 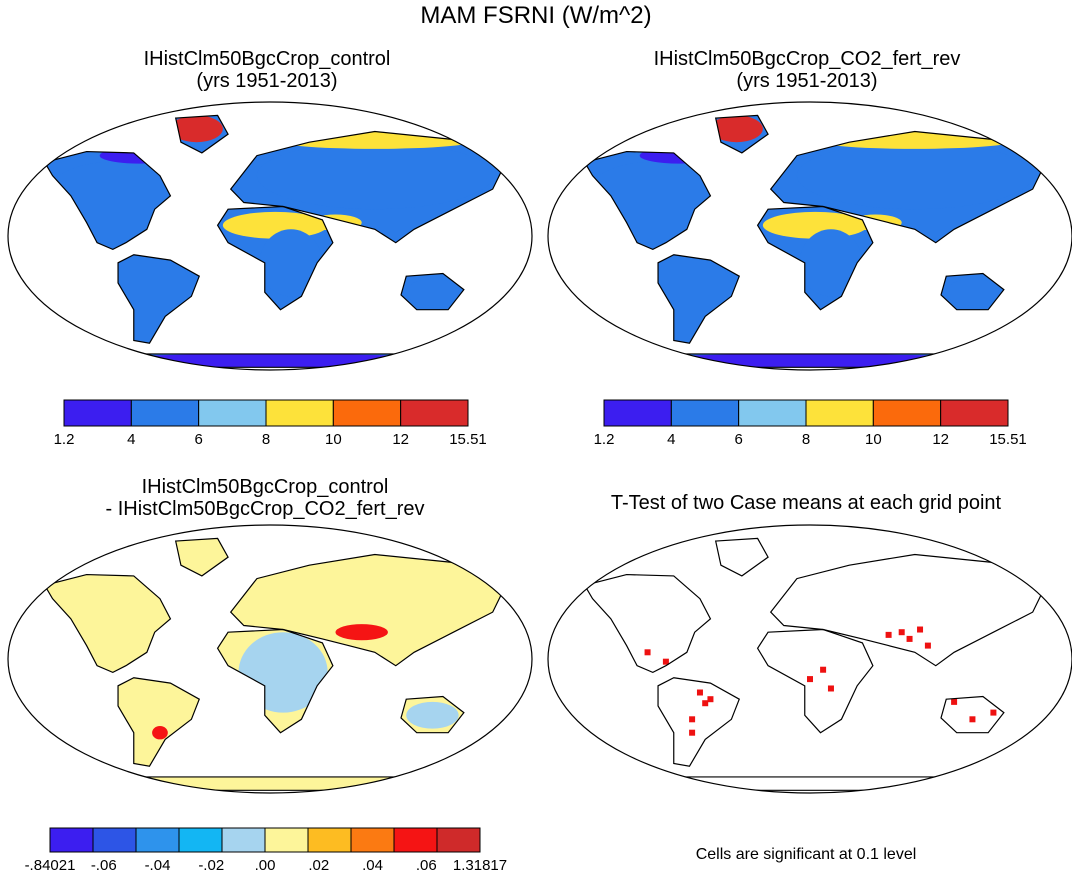 I want to click on colorbar-label: .06, so click(x=426, y=865).